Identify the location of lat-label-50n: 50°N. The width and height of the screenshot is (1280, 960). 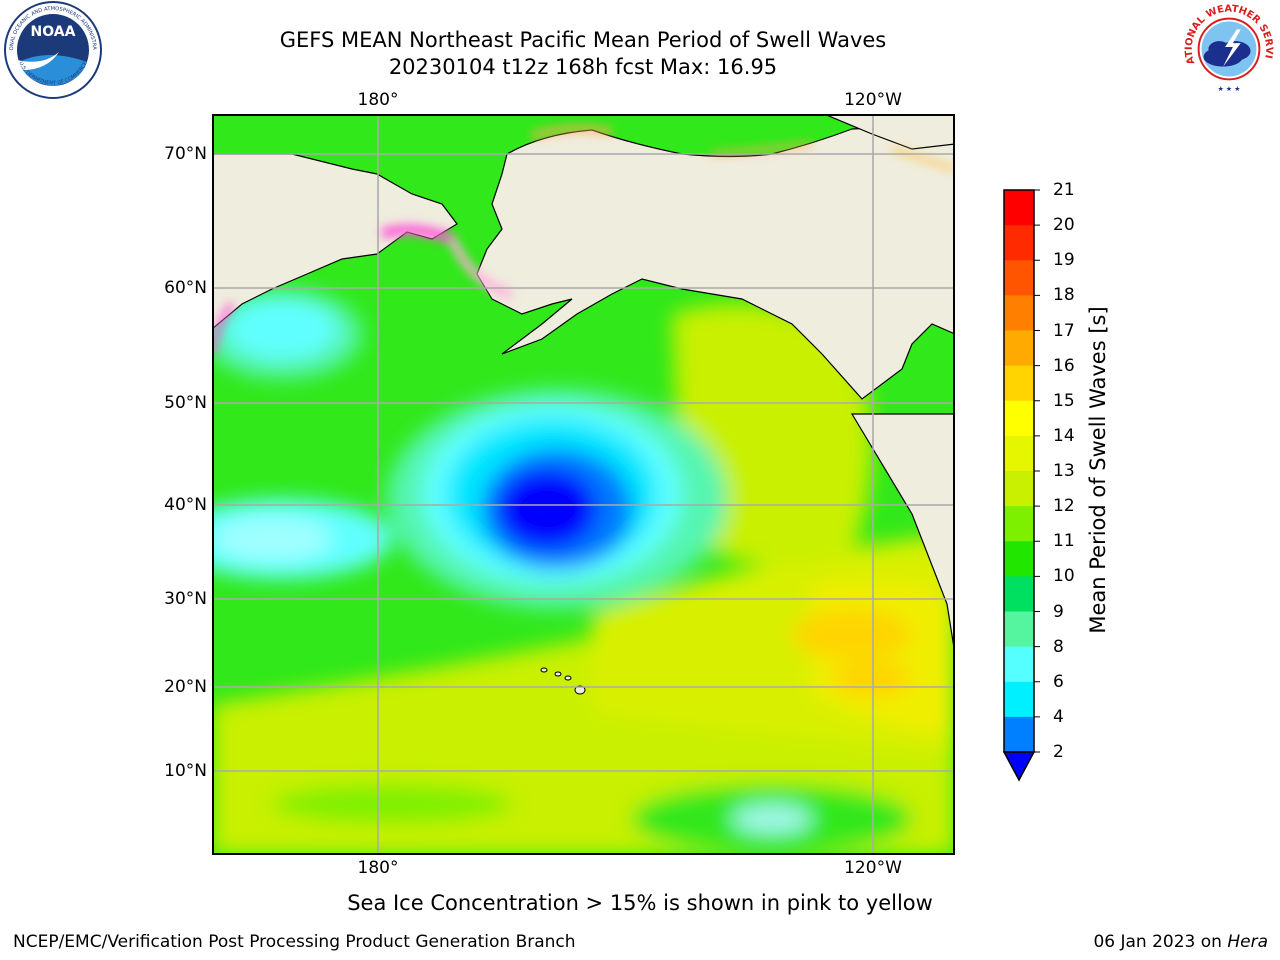
(185, 403).